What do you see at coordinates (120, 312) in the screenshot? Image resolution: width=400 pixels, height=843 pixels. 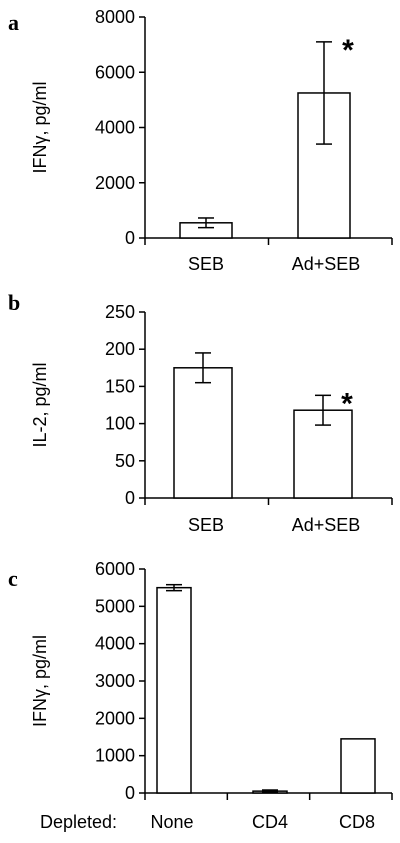 I see `y-tick-label: 250` at bounding box center [120, 312].